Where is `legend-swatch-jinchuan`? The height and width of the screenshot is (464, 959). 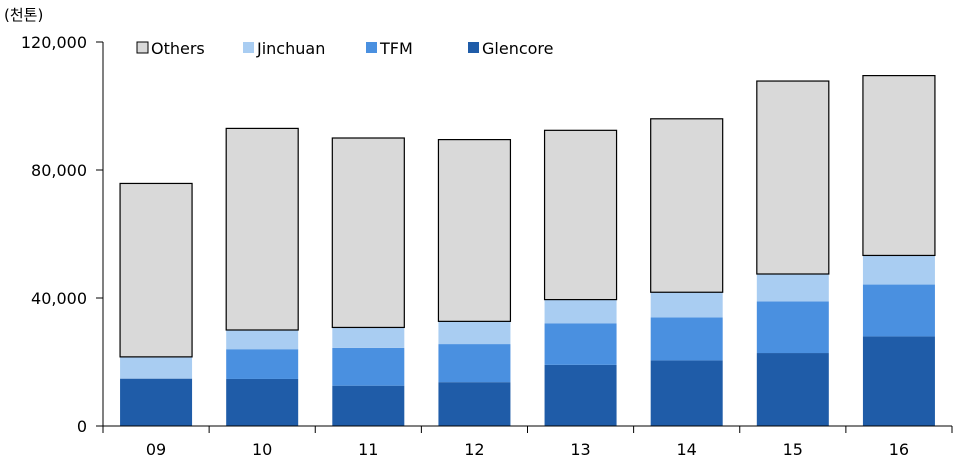
legend-swatch-jinchuan is located at coordinates (248, 47).